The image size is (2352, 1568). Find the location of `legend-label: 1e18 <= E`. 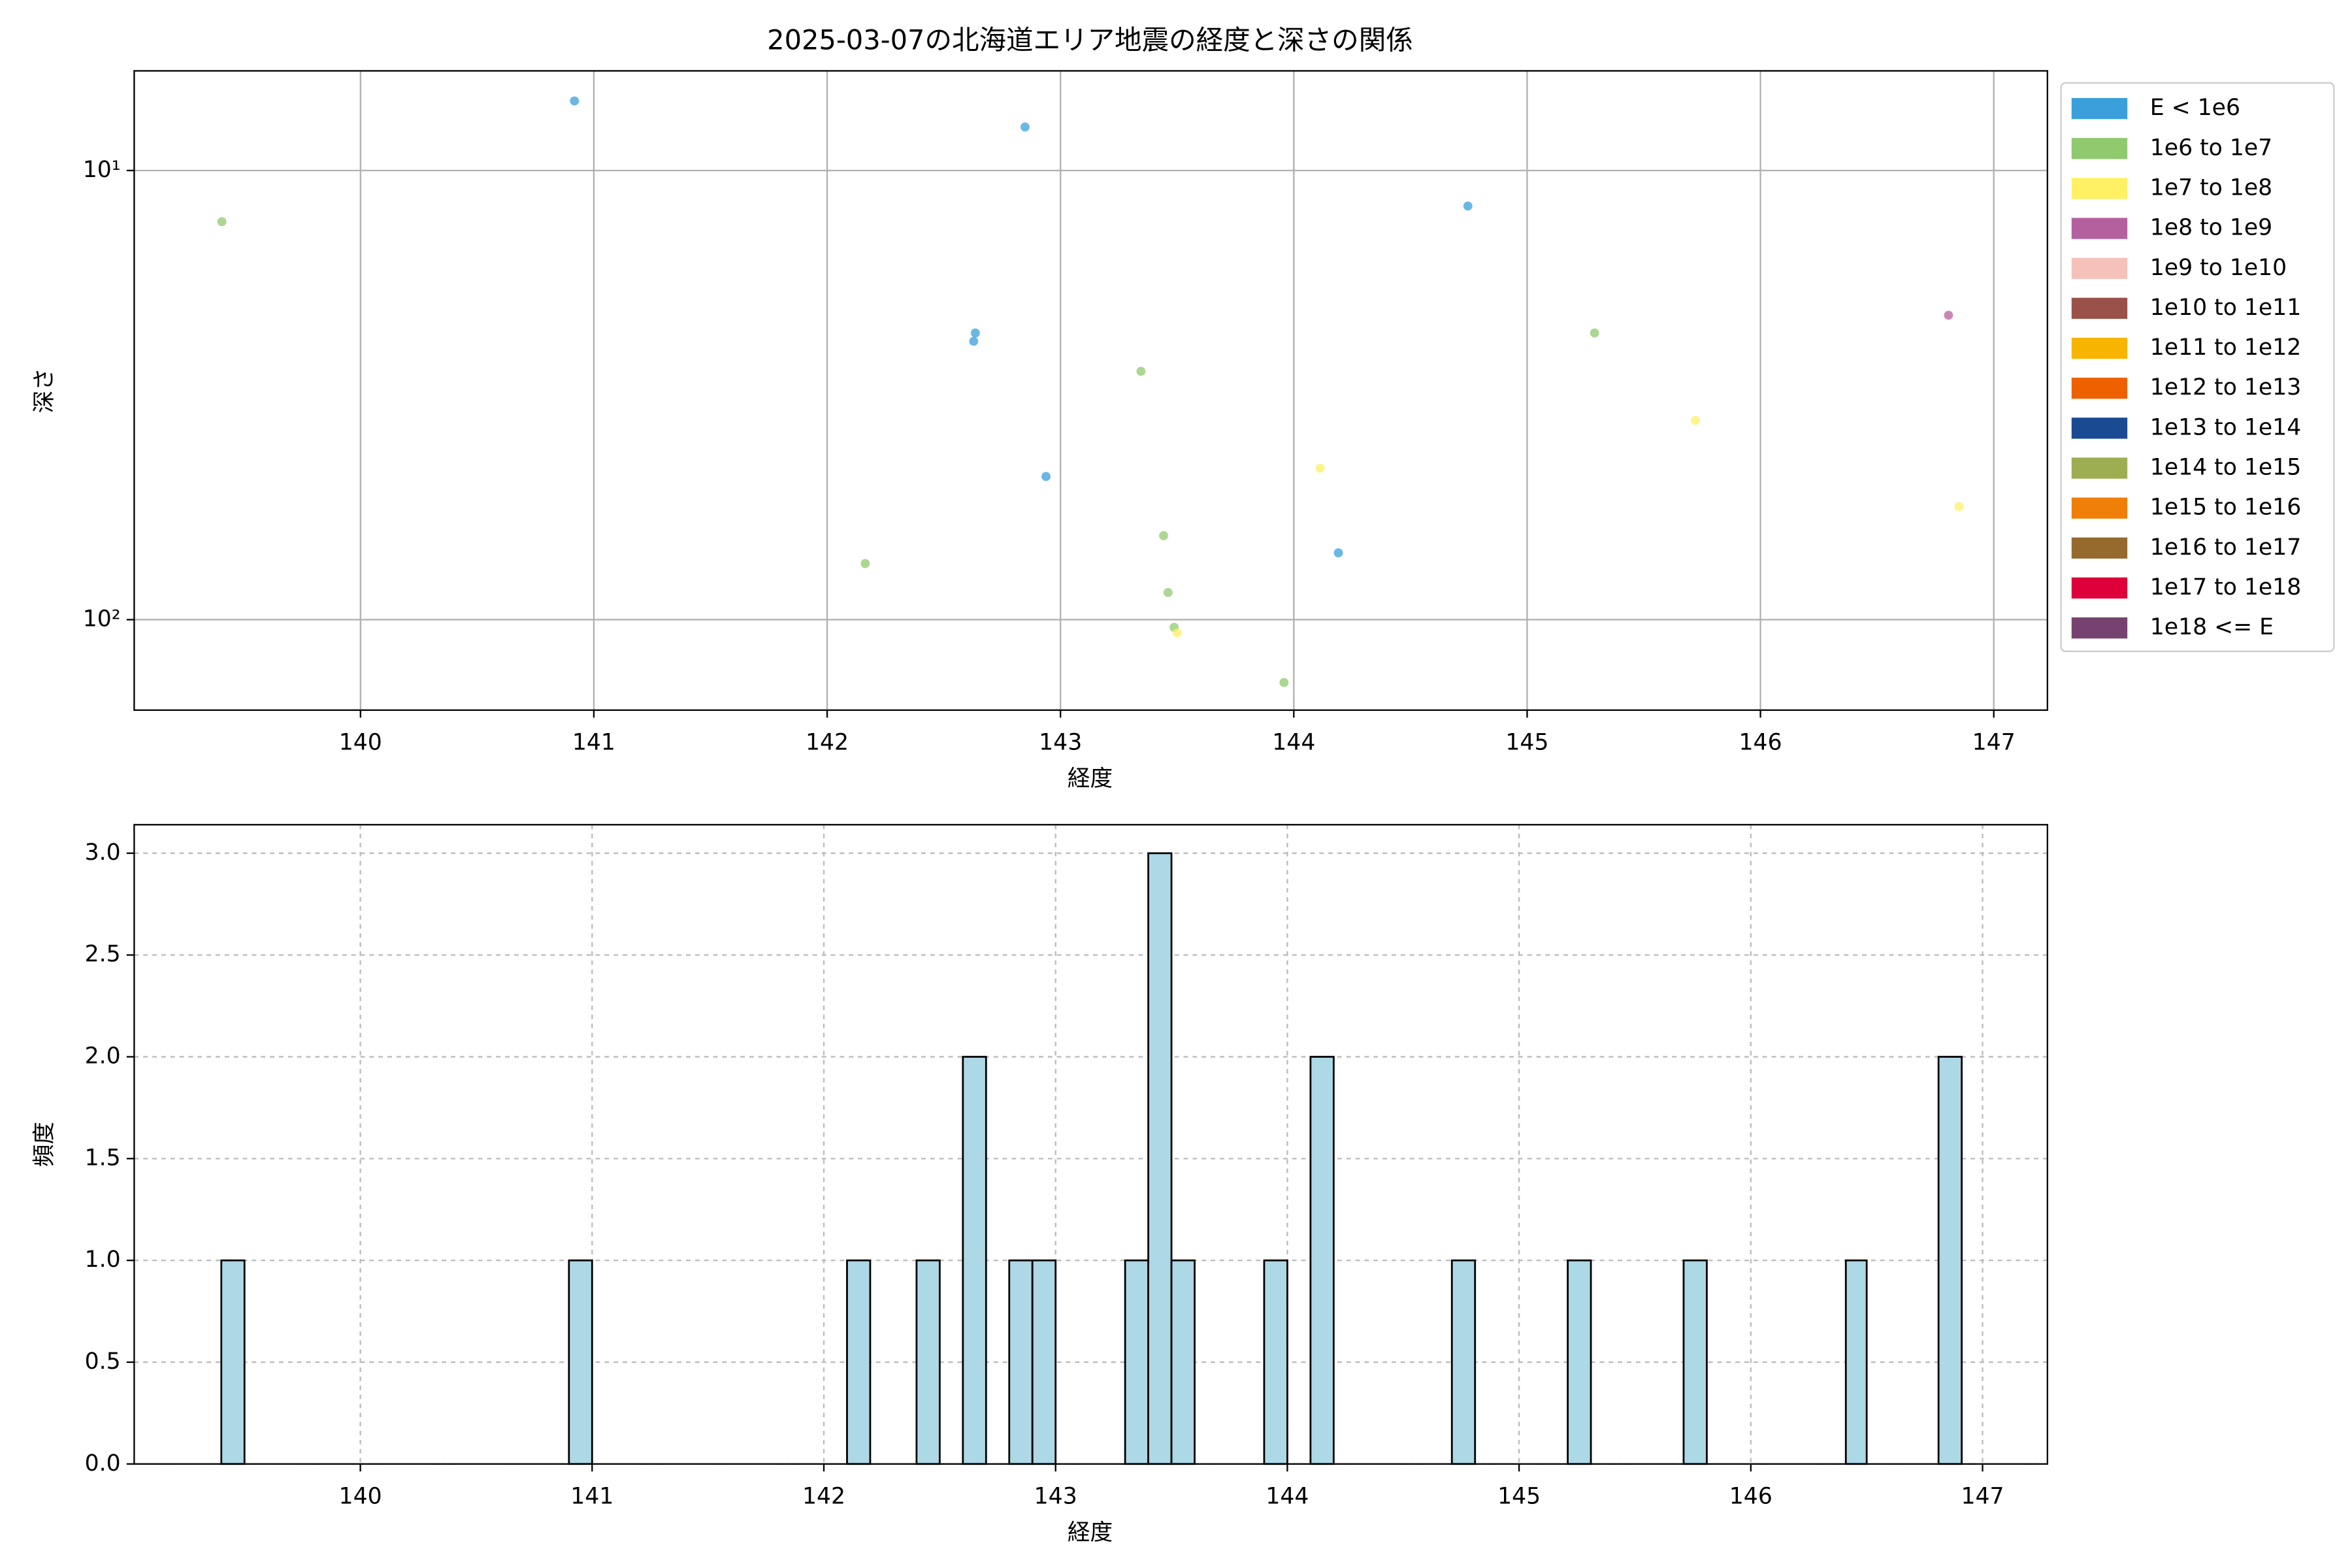

legend-label: 1e18 <= E is located at coordinates (2212, 627).